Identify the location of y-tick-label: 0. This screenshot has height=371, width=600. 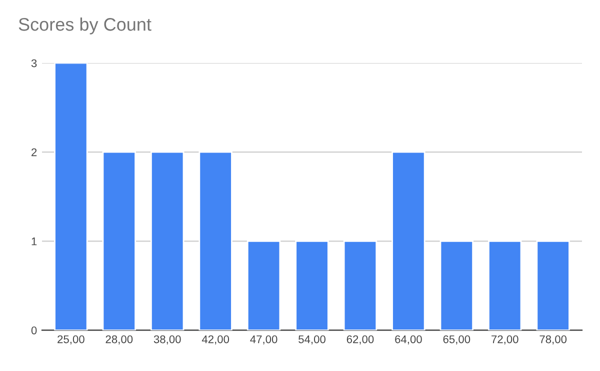
(34, 330).